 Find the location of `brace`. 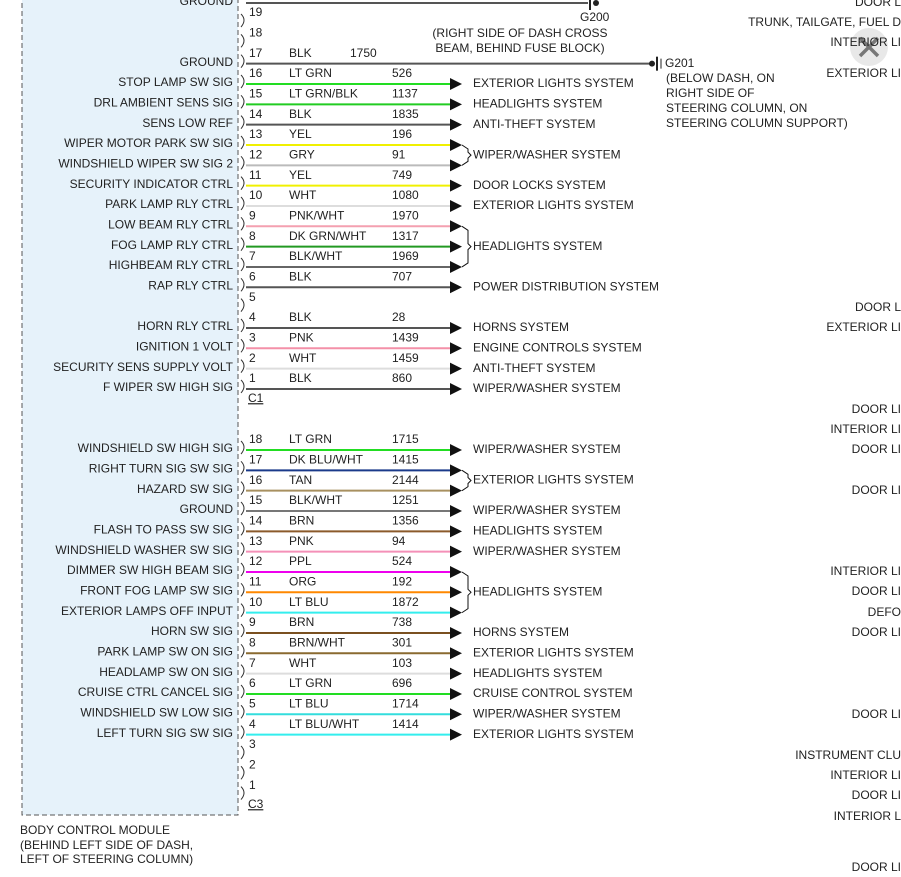

brace is located at coordinates (466, 592).